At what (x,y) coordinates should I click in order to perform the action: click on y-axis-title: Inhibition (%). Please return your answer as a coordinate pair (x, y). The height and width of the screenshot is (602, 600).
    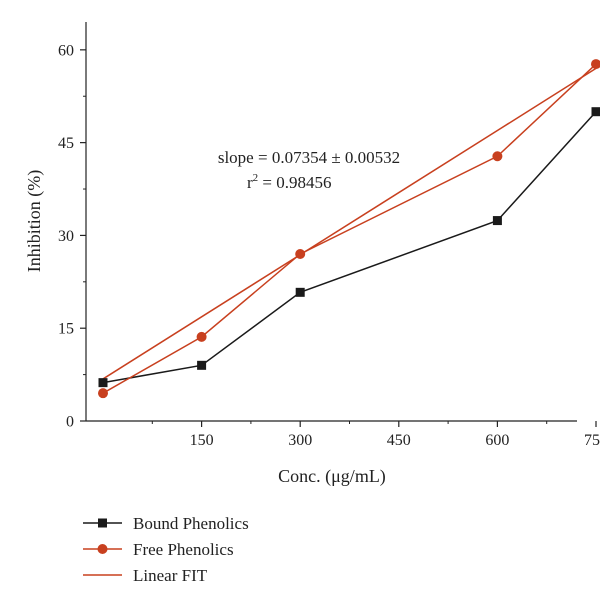
    Looking at the image, I should click on (34, 221).